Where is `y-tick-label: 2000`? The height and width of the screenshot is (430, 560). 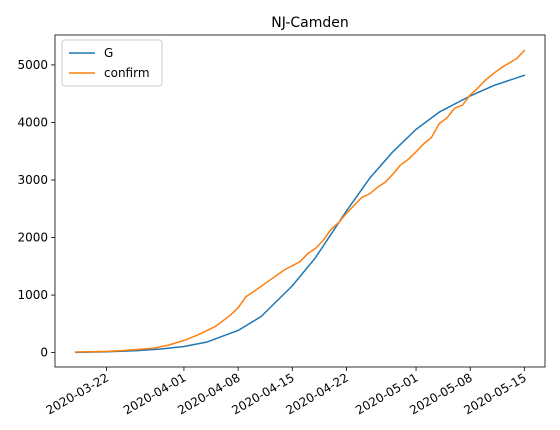
y-tick-label: 2000 is located at coordinates (32, 238).